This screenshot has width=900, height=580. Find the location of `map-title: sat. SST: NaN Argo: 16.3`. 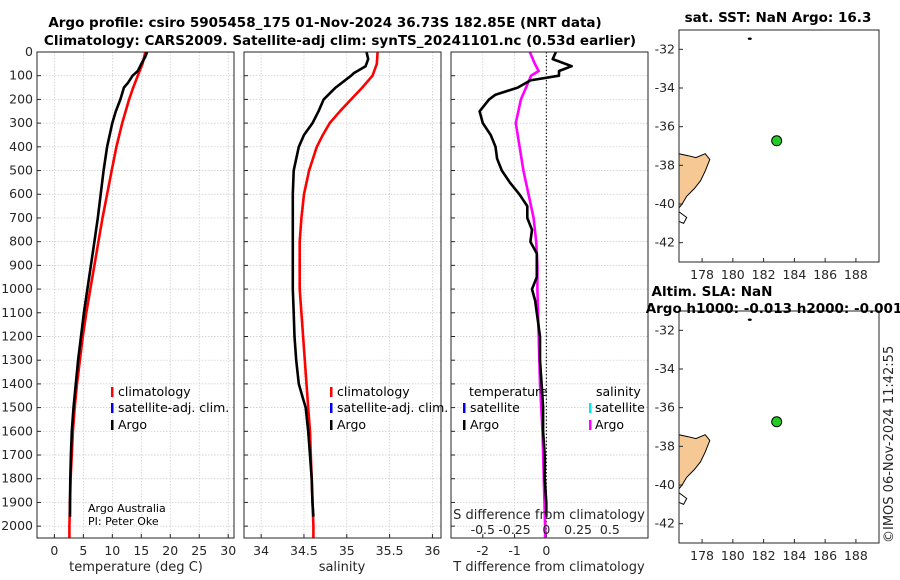

map-title: sat. SST: NaN Argo: 16.3 is located at coordinates (778, 18).